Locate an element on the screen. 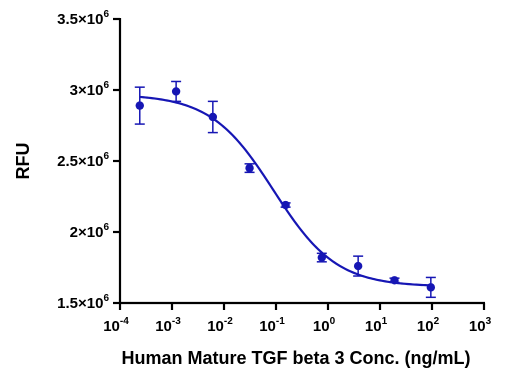 This screenshot has height=374, width=515. y-tick-mantissa: 3.5×10 is located at coordinates (80, 19).